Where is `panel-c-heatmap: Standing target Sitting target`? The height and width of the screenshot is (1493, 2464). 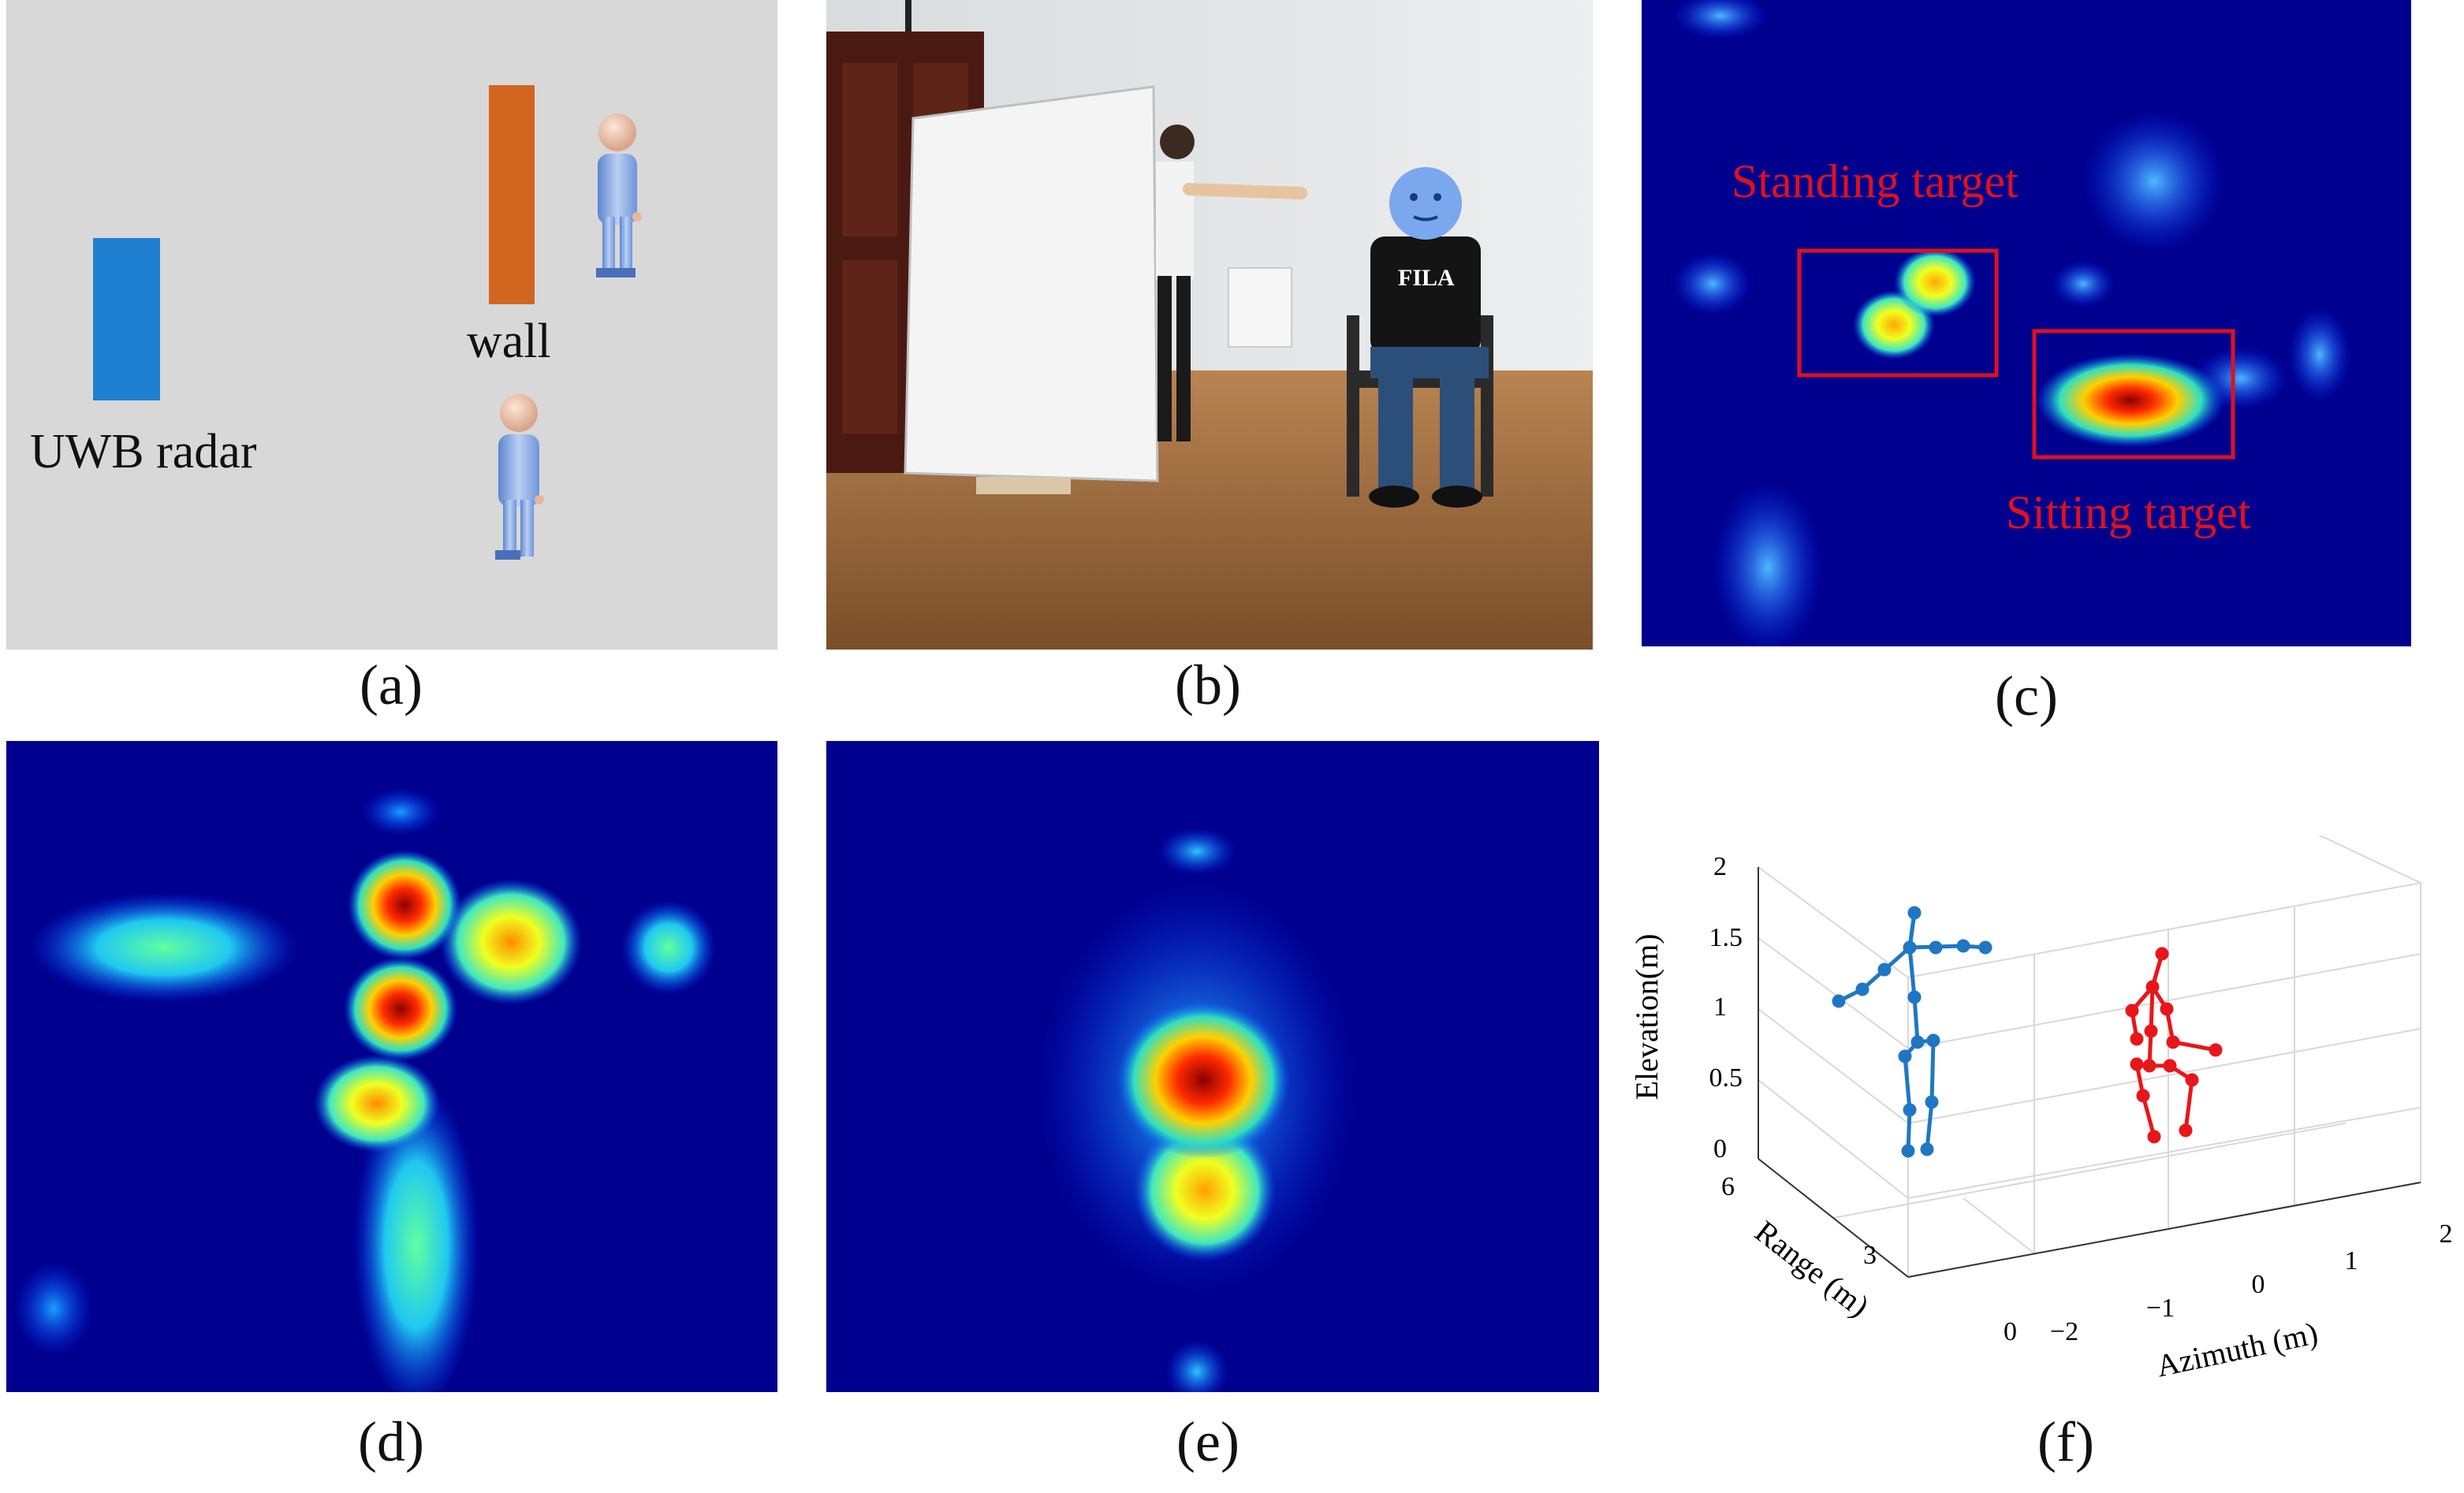
panel-c-heatmap: Standing target Sitting target is located at coordinates (2027, 323).